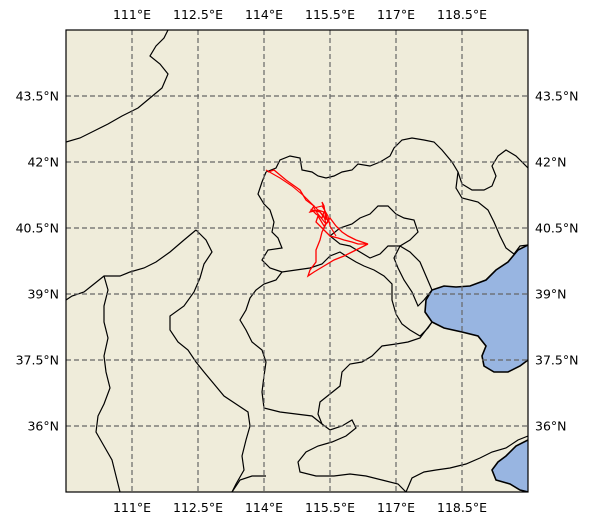 This screenshot has height=523, width=591. What do you see at coordinates (37, 360) in the screenshot?
I see `lat-tick-label-left: 37.5°N` at bounding box center [37, 360].